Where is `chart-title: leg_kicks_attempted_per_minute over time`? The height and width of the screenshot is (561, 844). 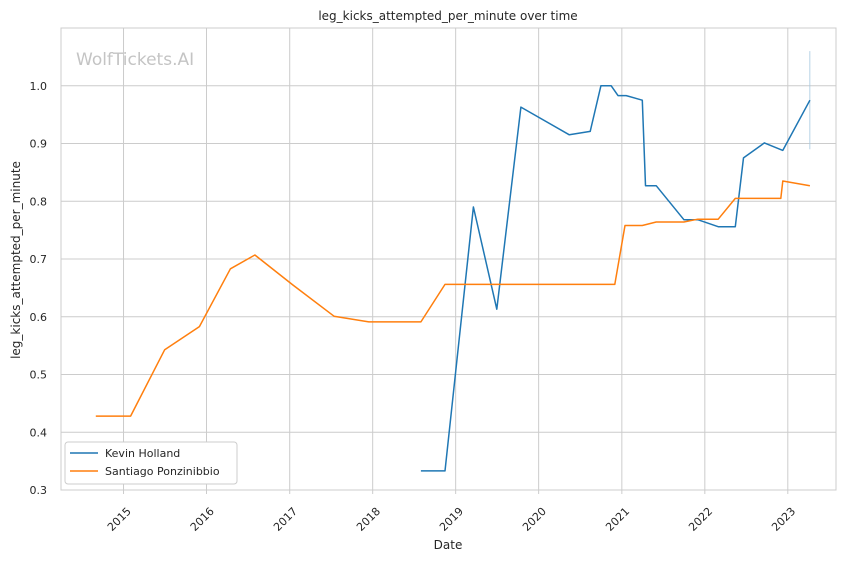
chart-title: leg_kicks_attempted_per_minute over time is located at coordinates (447, 16).